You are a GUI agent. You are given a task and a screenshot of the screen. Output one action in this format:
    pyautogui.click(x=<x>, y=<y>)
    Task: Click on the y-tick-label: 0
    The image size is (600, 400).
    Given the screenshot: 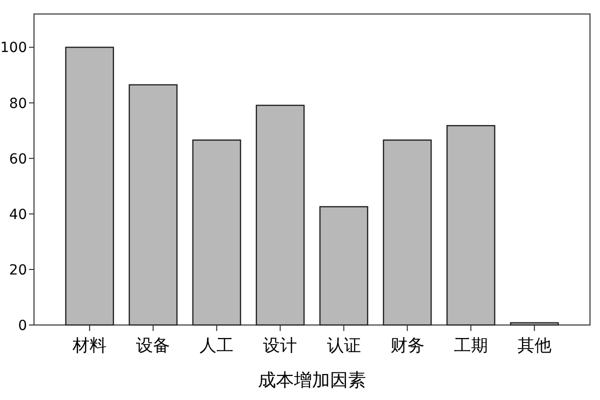 What is the action you would take?
    pyautogui.click(x=22, y=326)
    